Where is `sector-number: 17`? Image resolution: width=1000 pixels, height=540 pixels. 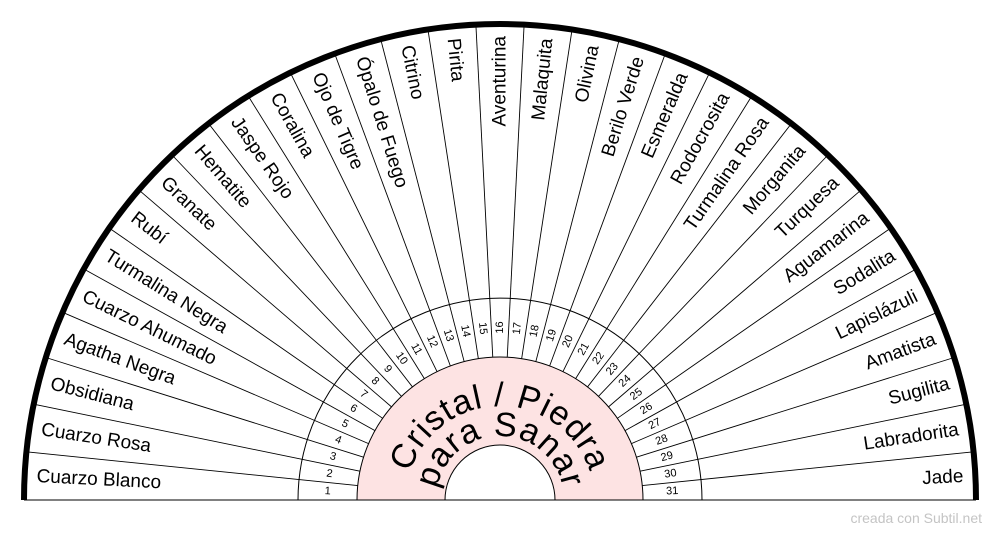 sector-number: 17 is located at coordinates (517, 328).